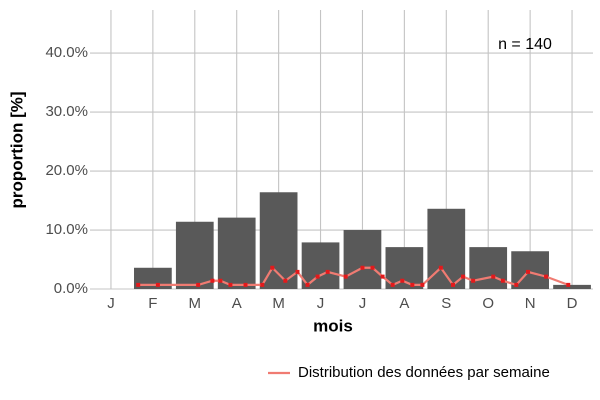 This screenshot has height=400, width=600. Describe the element at coordinates (66, 170) in the screenshot. I see `y-tick-label: 20.0%` at that location.